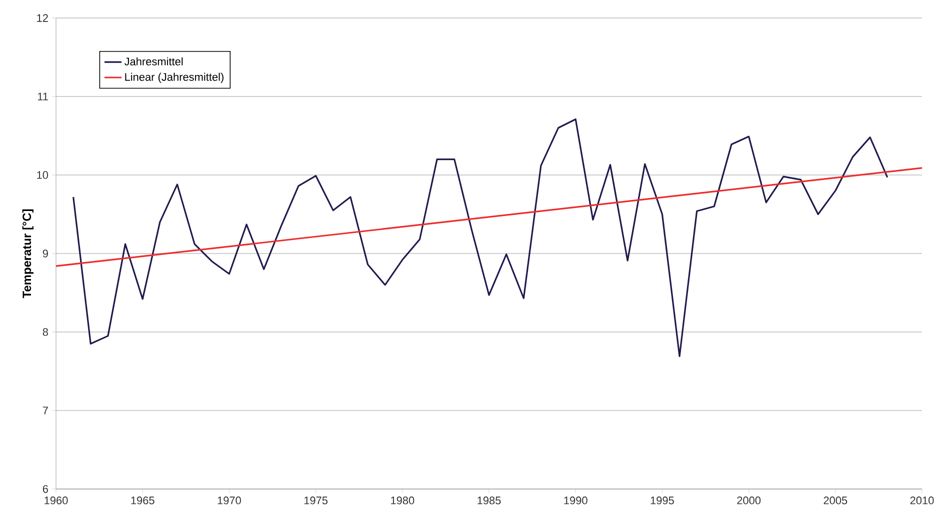 This screenshot has width=945, height=522. I want to click on x-tick-label: 1985, so click(489, 500).